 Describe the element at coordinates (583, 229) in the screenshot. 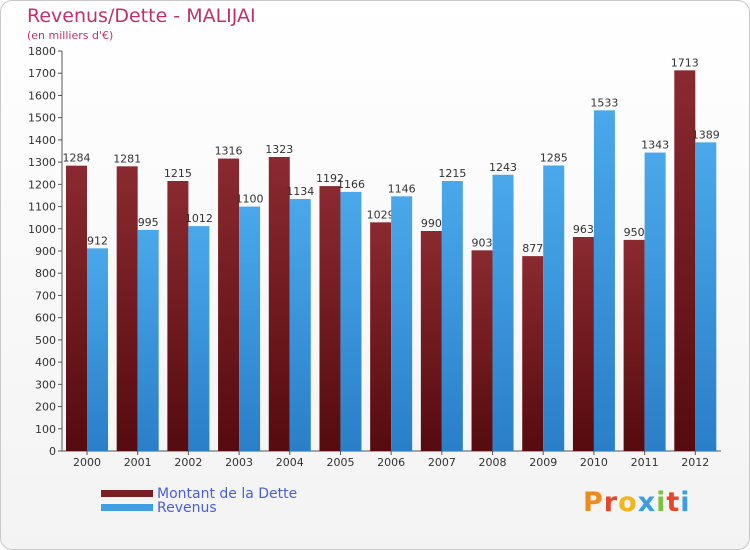

I see `data-label: 963` at that location.